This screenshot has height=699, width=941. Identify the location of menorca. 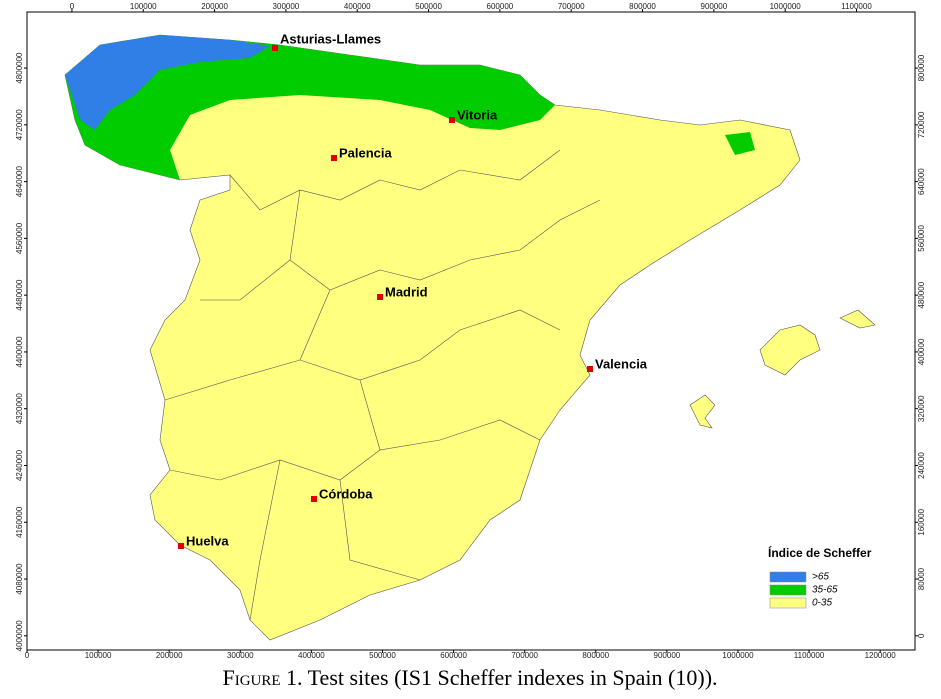
(857, 319).